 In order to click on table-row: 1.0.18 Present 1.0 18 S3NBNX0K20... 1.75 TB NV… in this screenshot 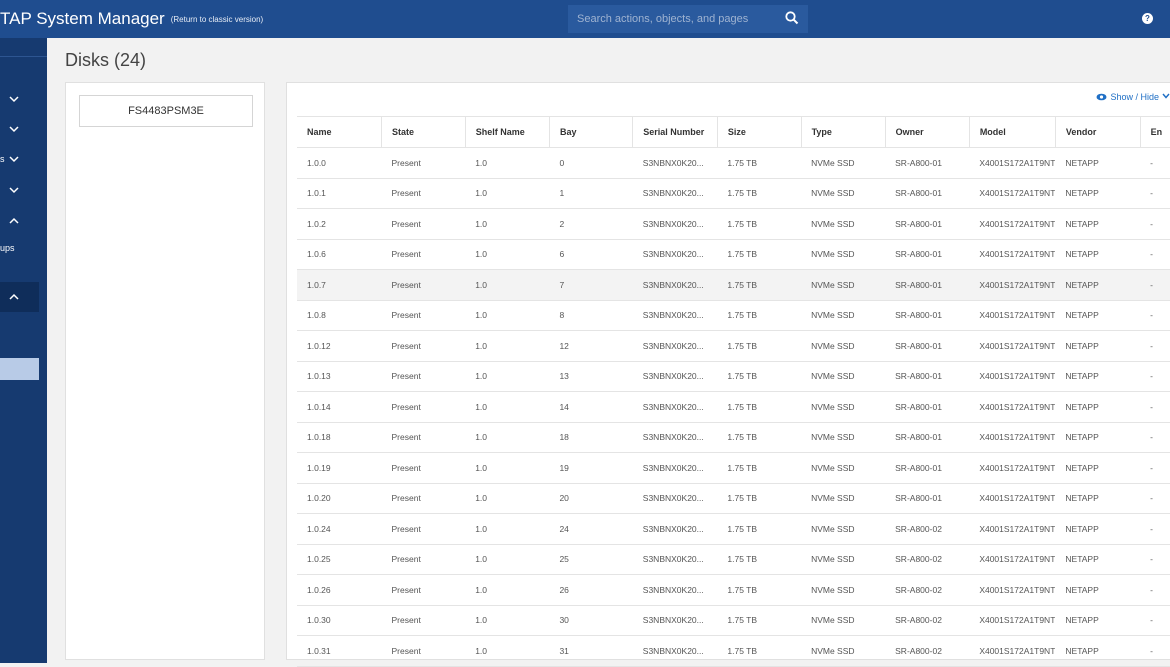, I will do `click(733, 437)`.